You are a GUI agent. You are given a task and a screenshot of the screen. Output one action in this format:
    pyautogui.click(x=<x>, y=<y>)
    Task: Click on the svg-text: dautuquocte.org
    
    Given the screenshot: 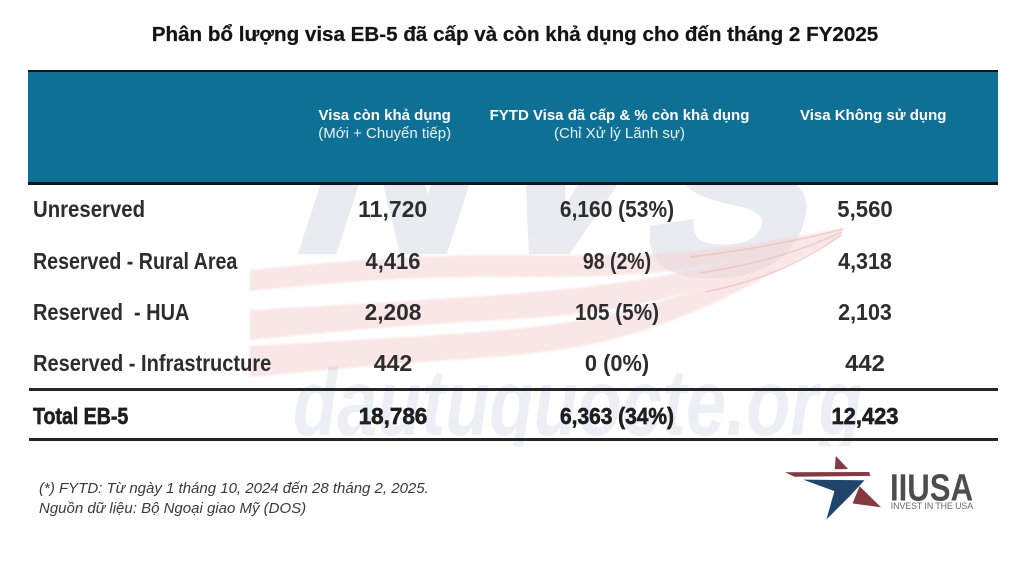 What is the action you would take?
    pyautogui.click(x=577, y=402)
    